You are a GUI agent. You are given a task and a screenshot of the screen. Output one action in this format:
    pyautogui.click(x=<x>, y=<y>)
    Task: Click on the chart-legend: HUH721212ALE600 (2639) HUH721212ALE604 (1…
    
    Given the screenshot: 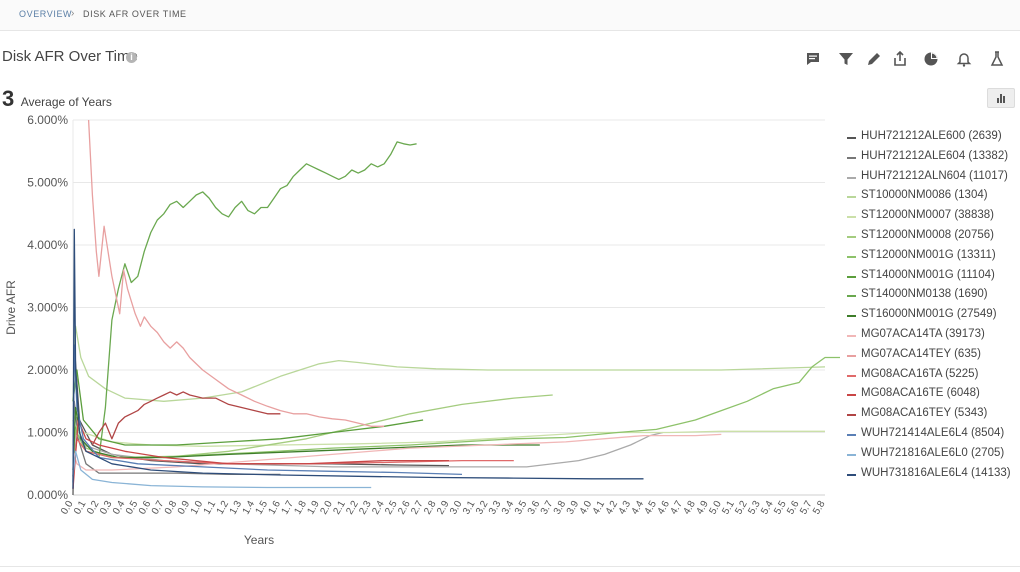 What is the action you would take?
    pyautogui.click(x=932, y=307)
    